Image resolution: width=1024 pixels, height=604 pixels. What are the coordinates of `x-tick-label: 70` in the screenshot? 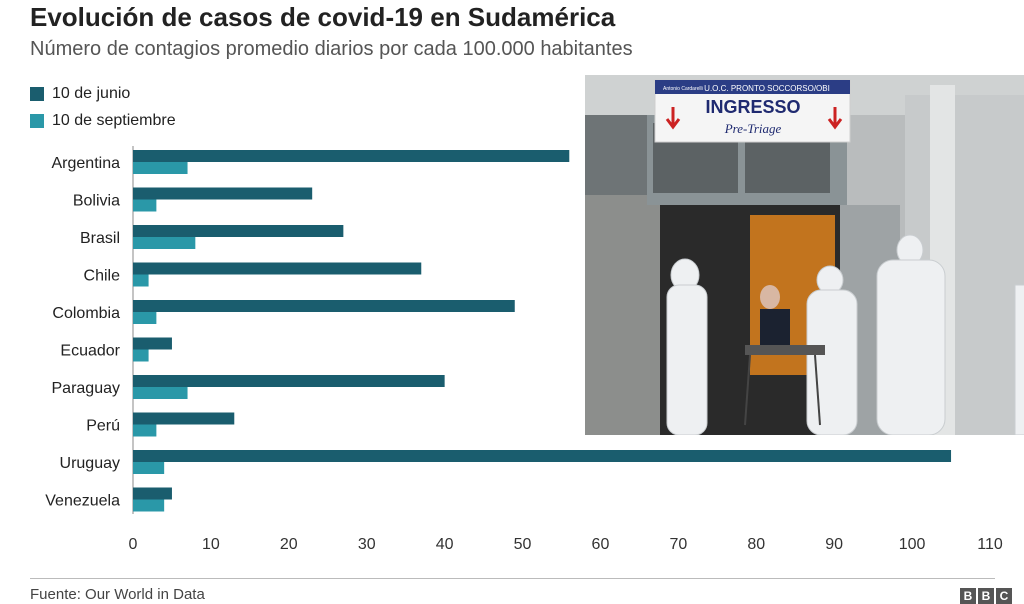 It's located at (678, 544).